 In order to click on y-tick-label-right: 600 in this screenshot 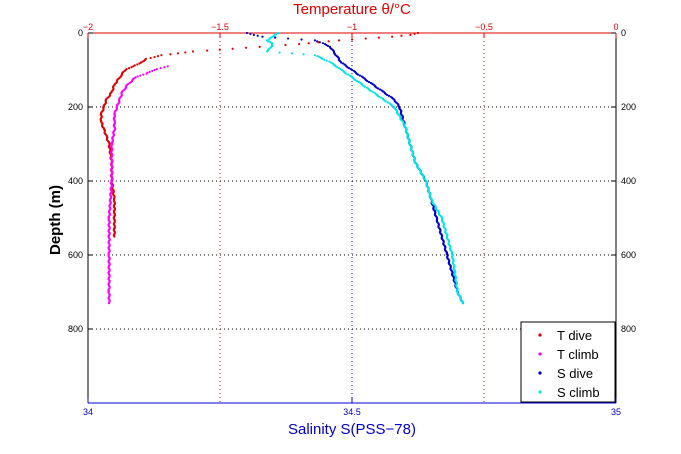, I will do `click(628, 255)`.